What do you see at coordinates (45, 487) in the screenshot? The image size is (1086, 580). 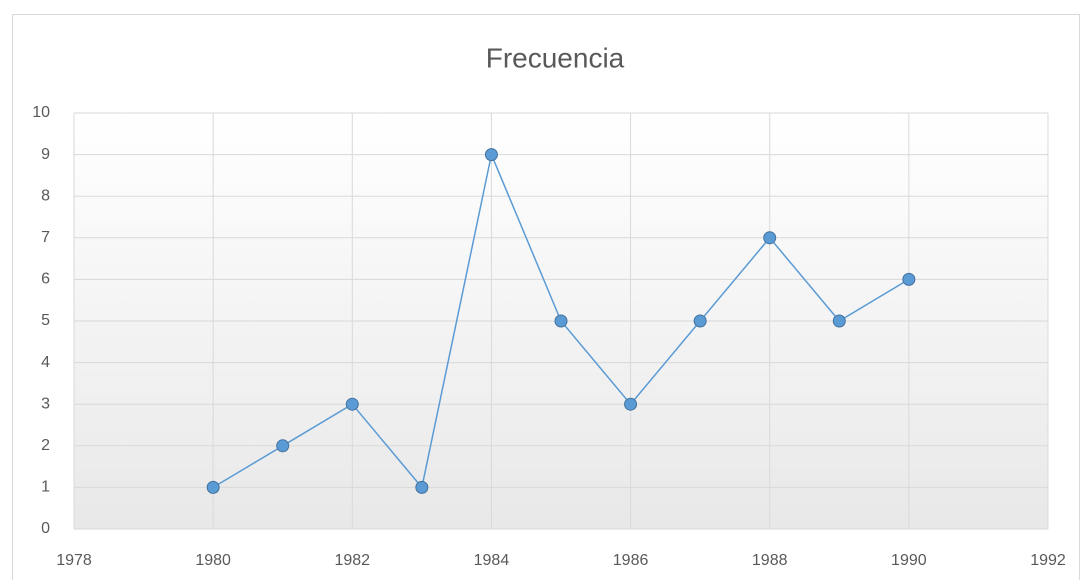 I see `y-tick-label: 1` at bounding box center [45, 487].